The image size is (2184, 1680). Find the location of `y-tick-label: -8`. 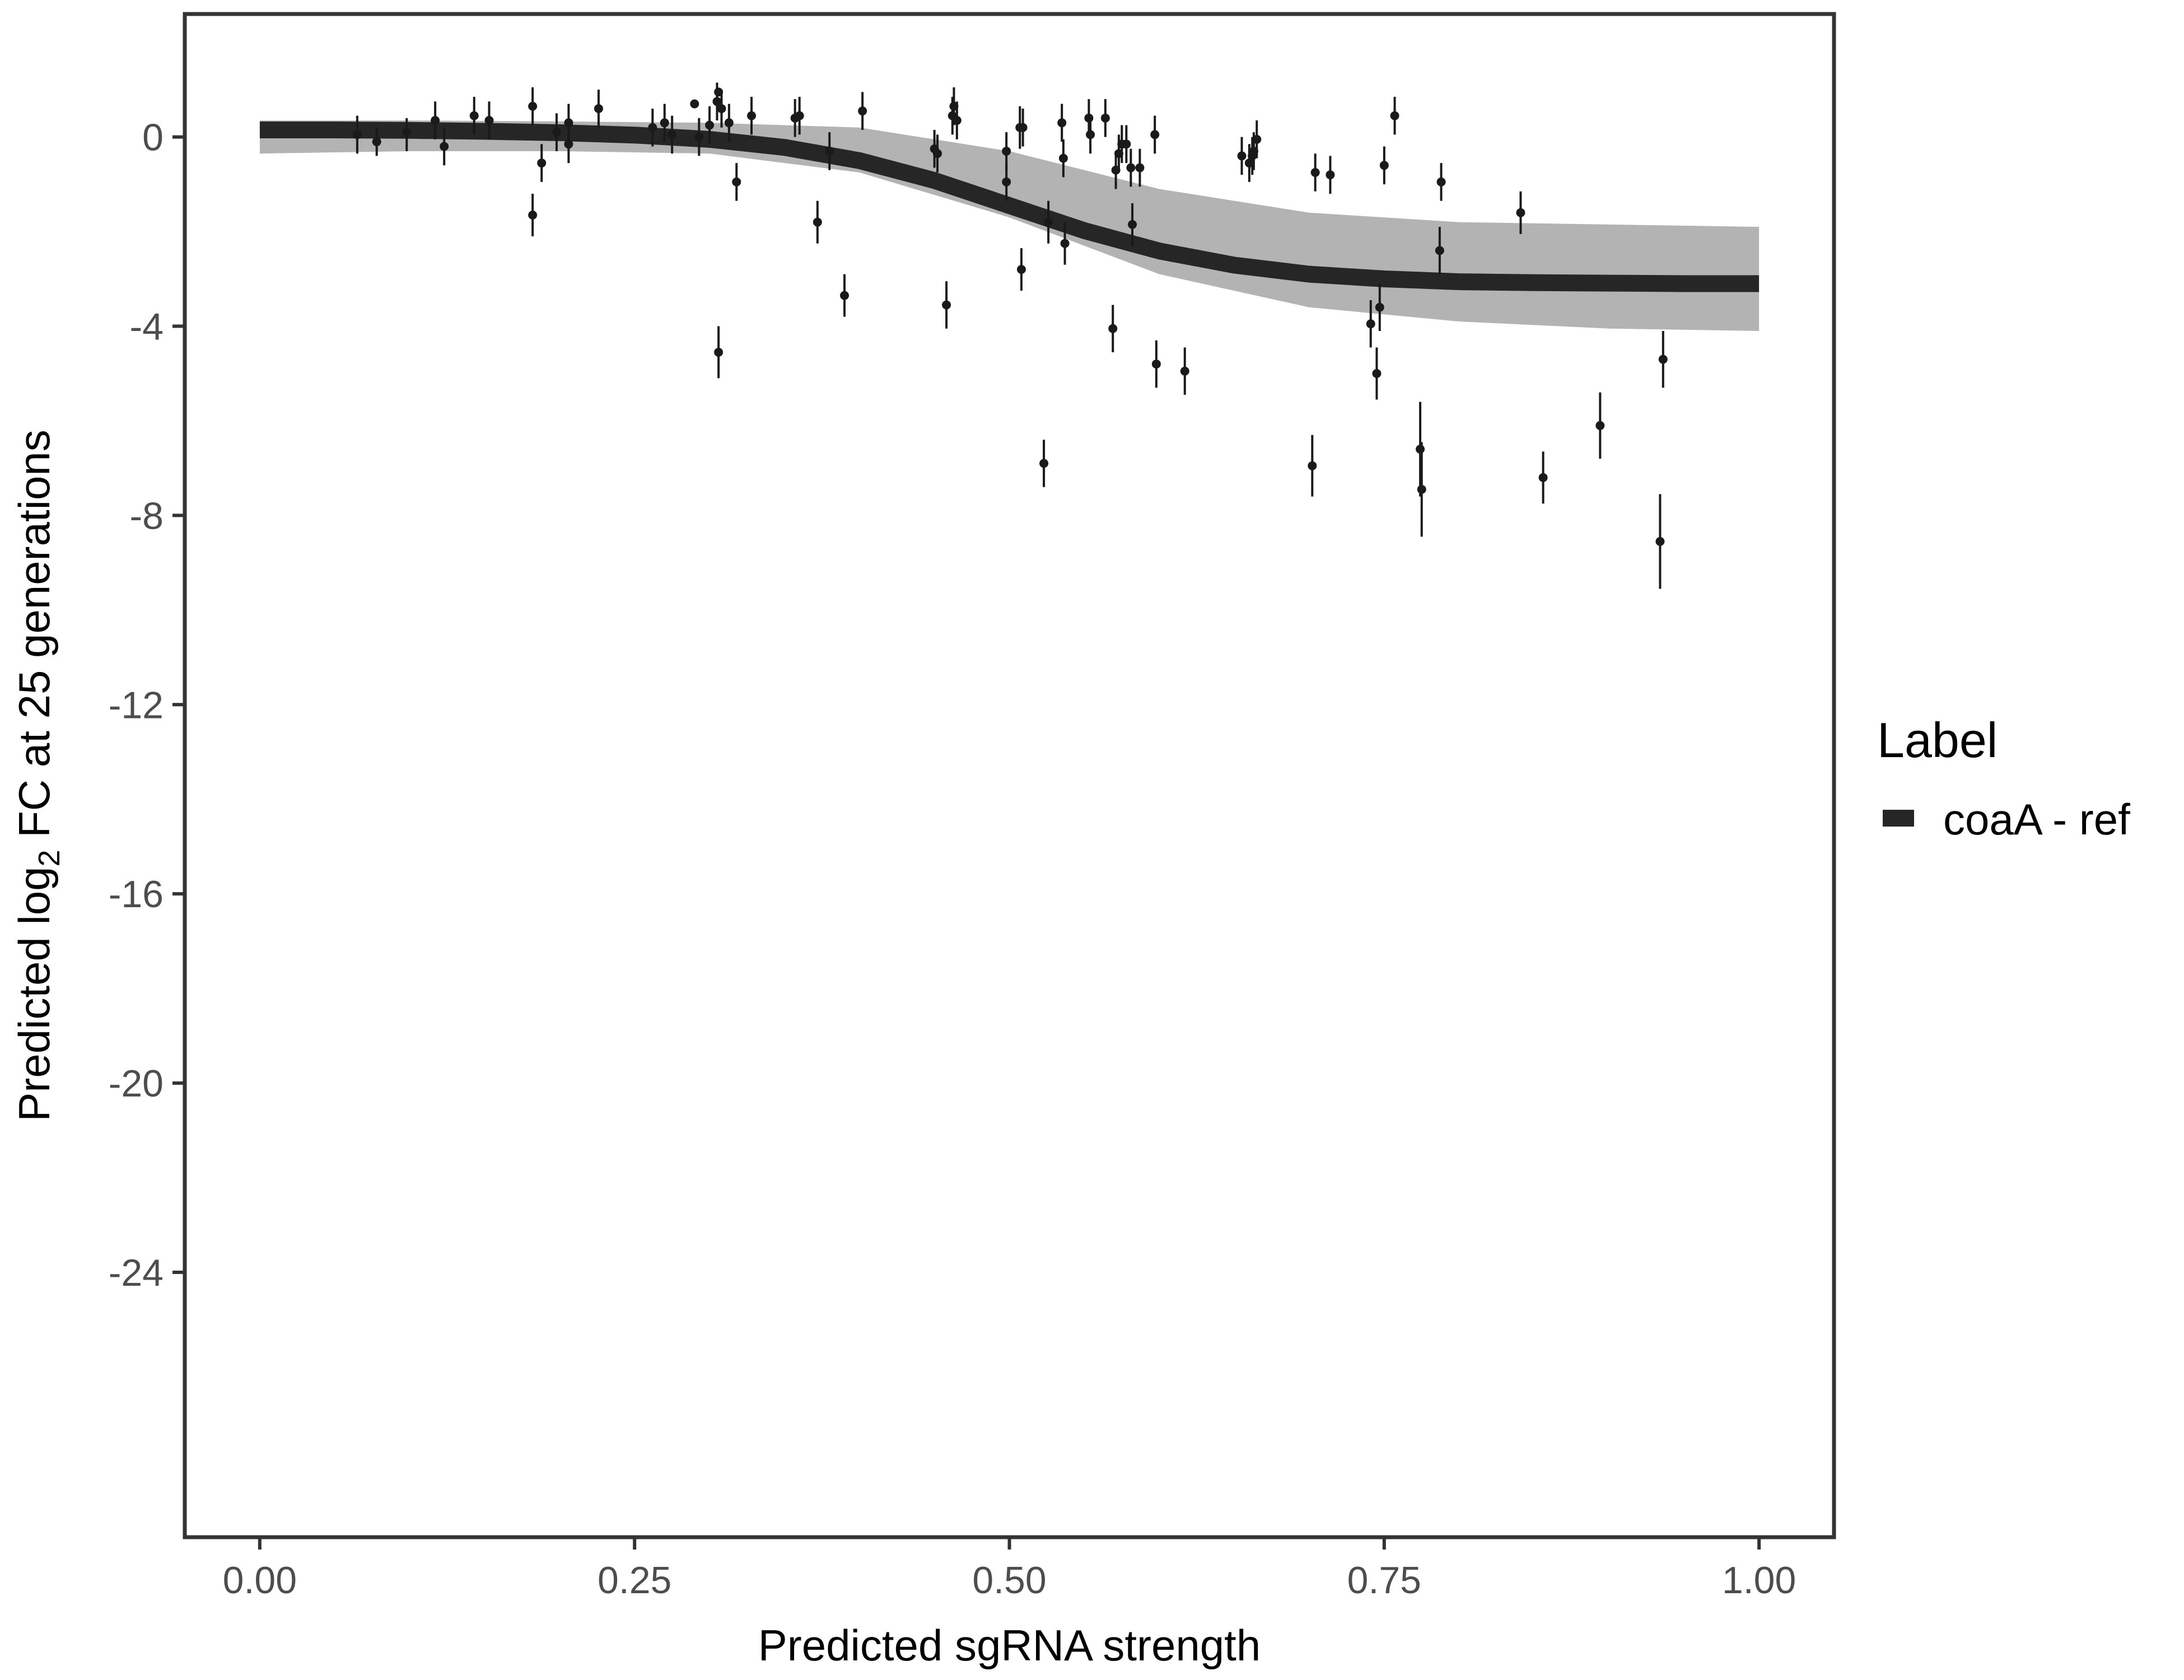

y-tick-label: -8 is located at coordinates (147, 516).